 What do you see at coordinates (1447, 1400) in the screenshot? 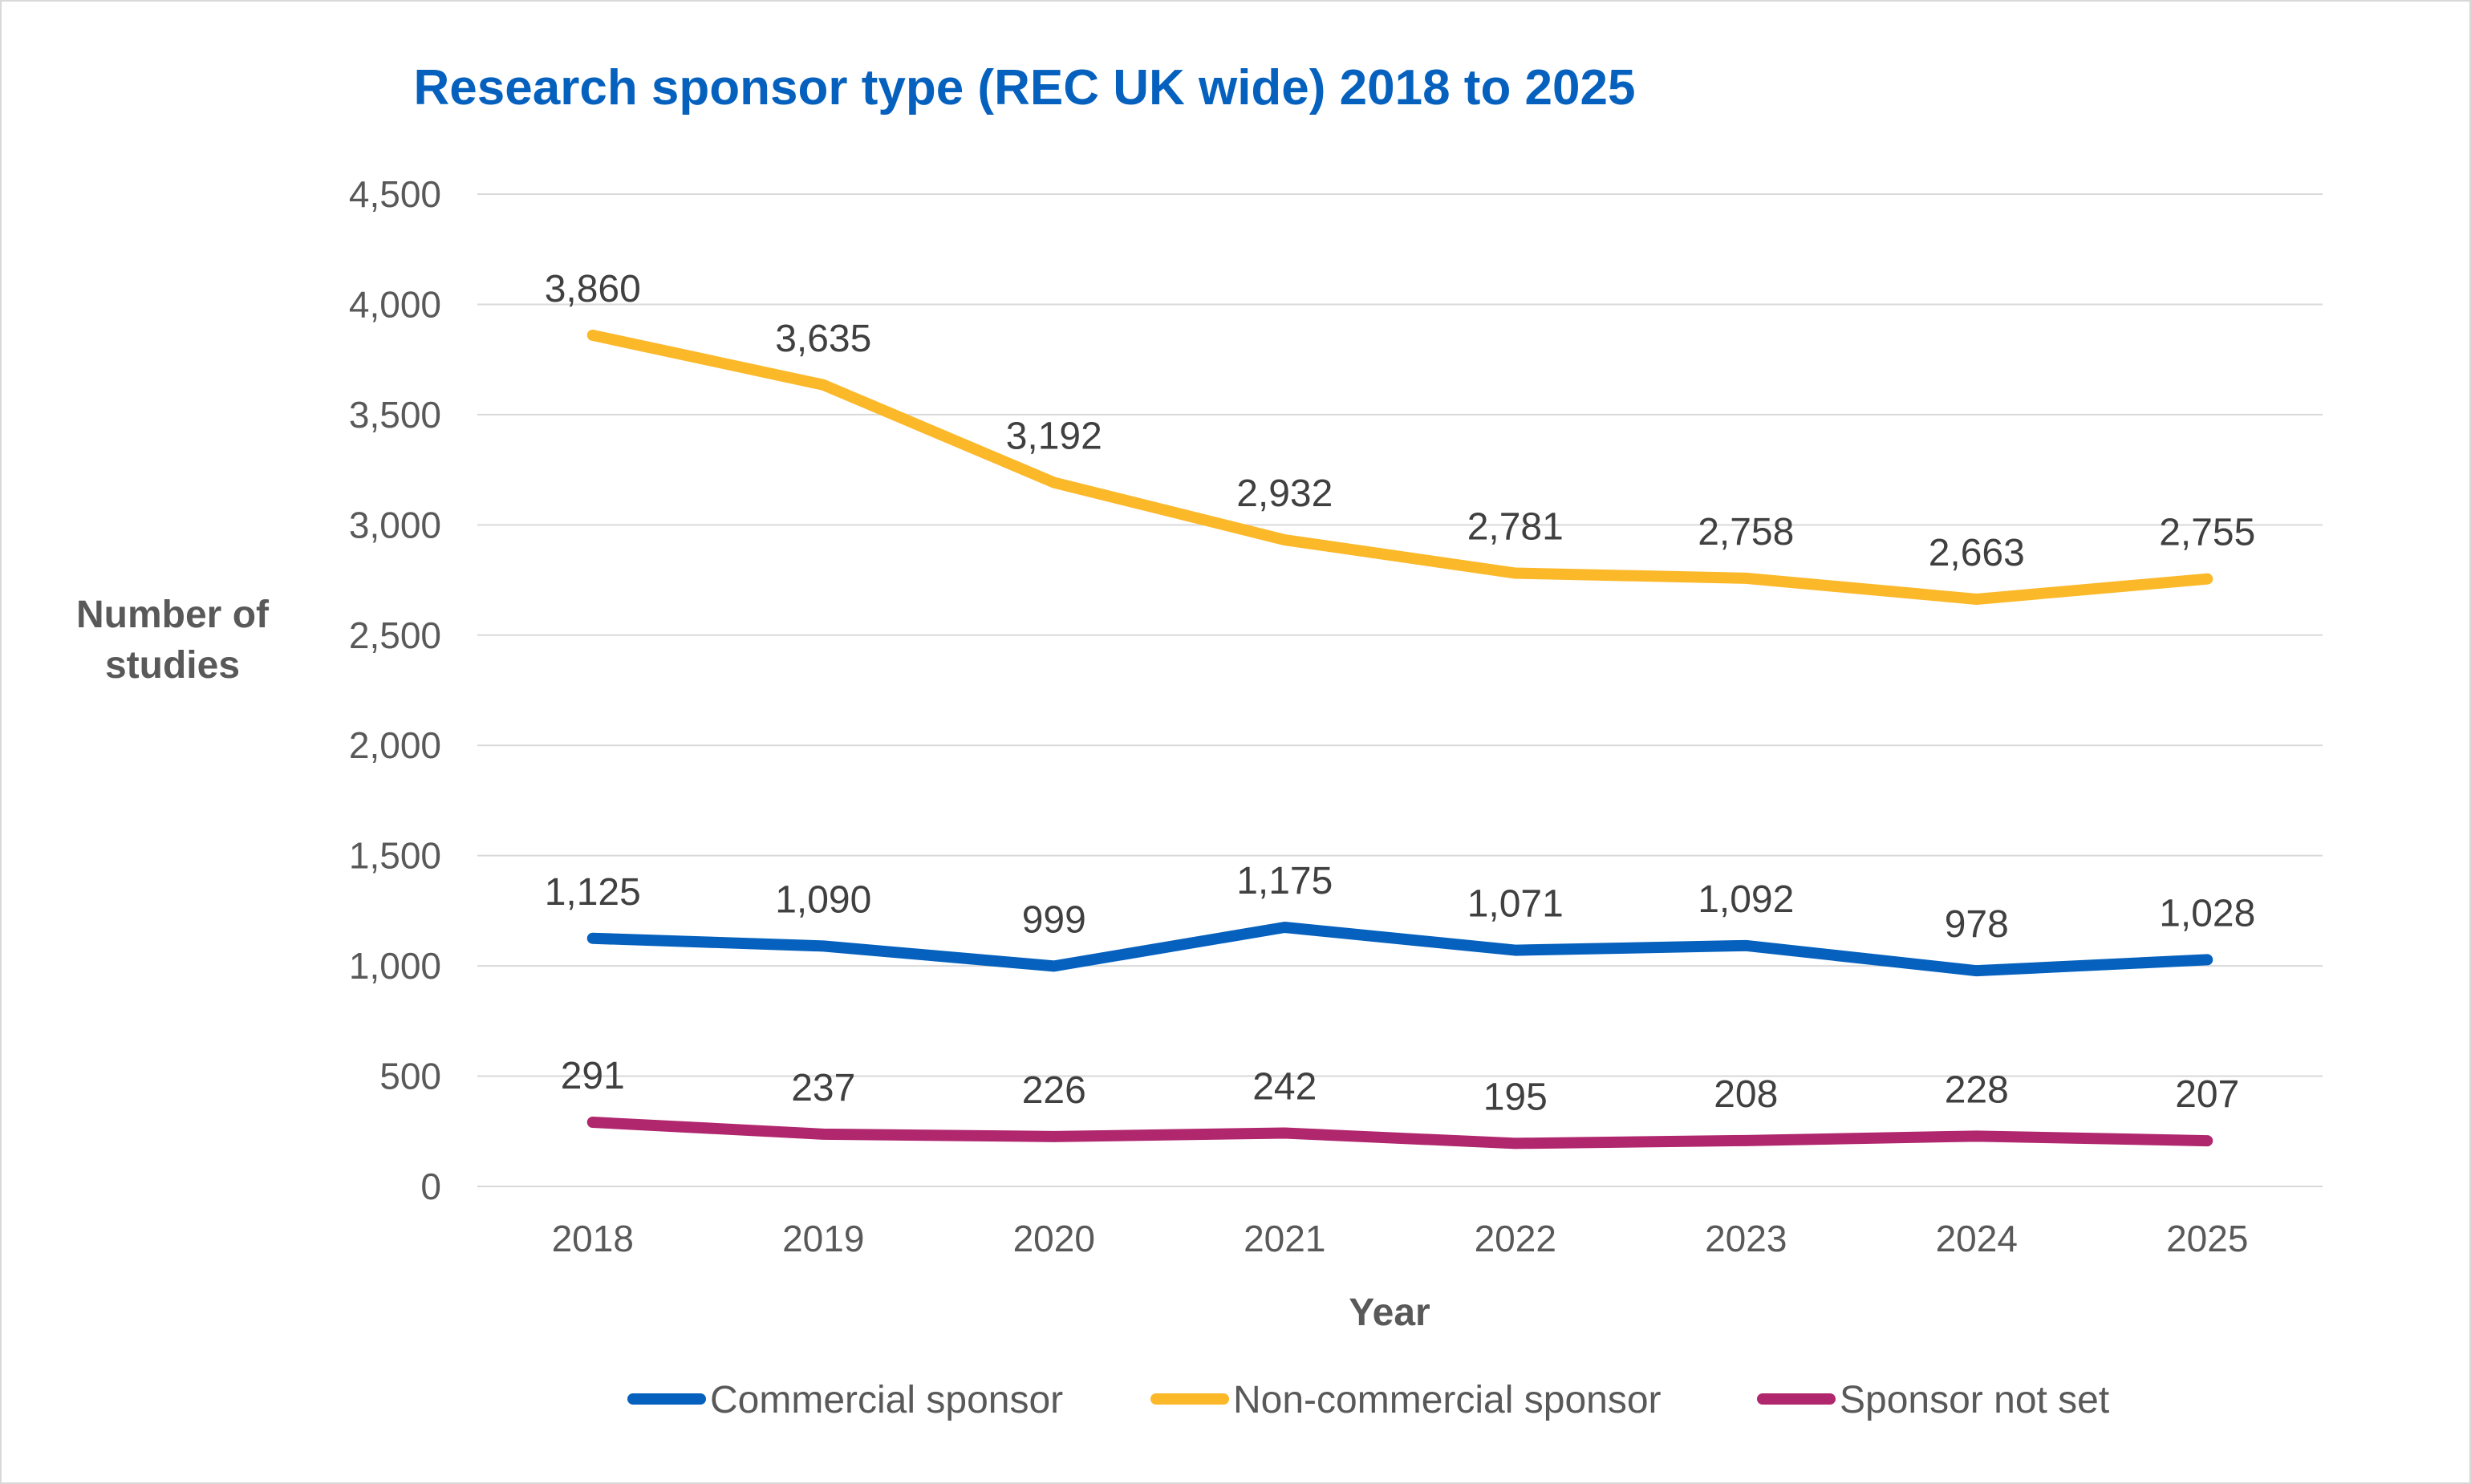
I see `legend-label: Non-commercial sponsor` at bounding box center [1447, 1400].